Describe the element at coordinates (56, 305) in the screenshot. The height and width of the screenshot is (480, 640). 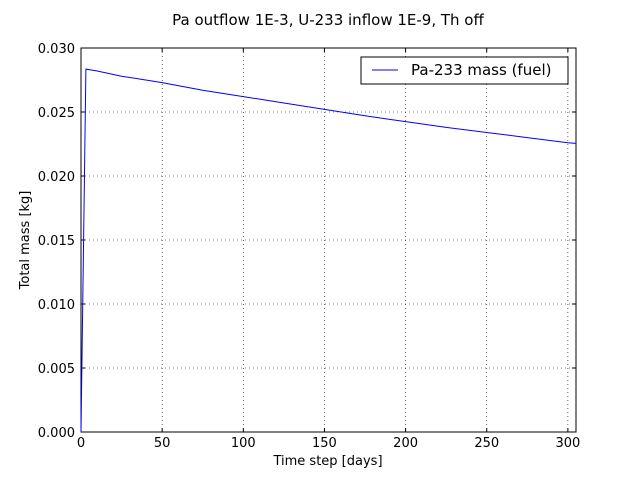
I see `y-tick-label: 0.010` at that location.